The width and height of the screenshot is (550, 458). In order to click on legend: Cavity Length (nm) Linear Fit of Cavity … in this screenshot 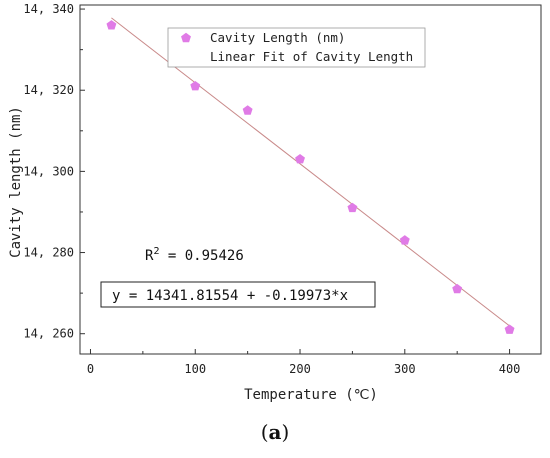, I will do `click(296, 47)`.